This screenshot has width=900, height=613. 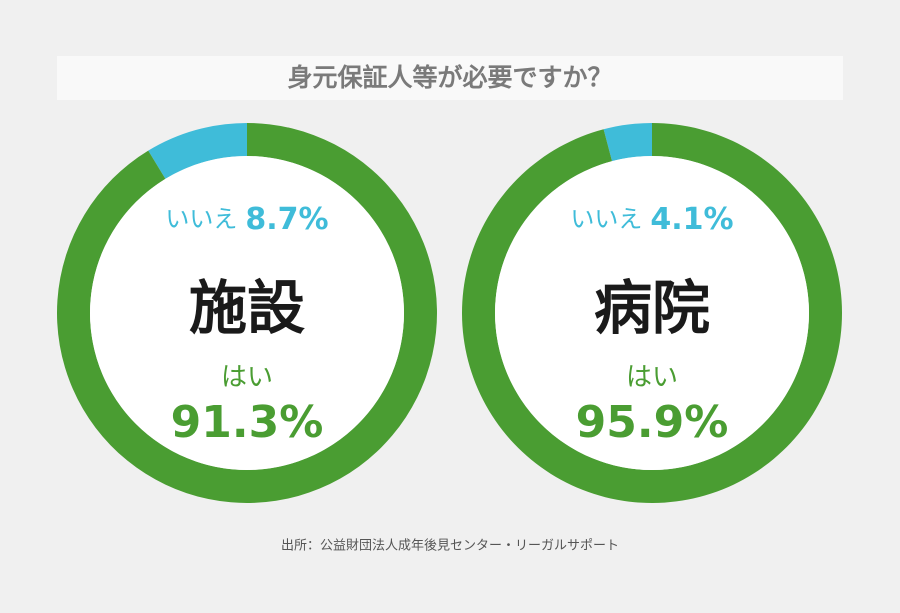 I want to click on value-label: 8.7%, so click(x=286, y=219).